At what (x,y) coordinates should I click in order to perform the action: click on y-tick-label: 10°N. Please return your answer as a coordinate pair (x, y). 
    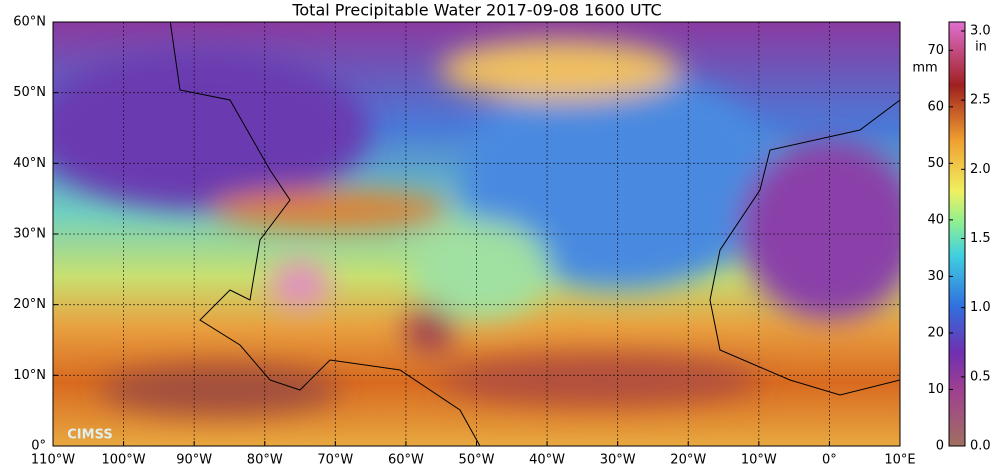
    Looking at the image, I should click on (29, 375).